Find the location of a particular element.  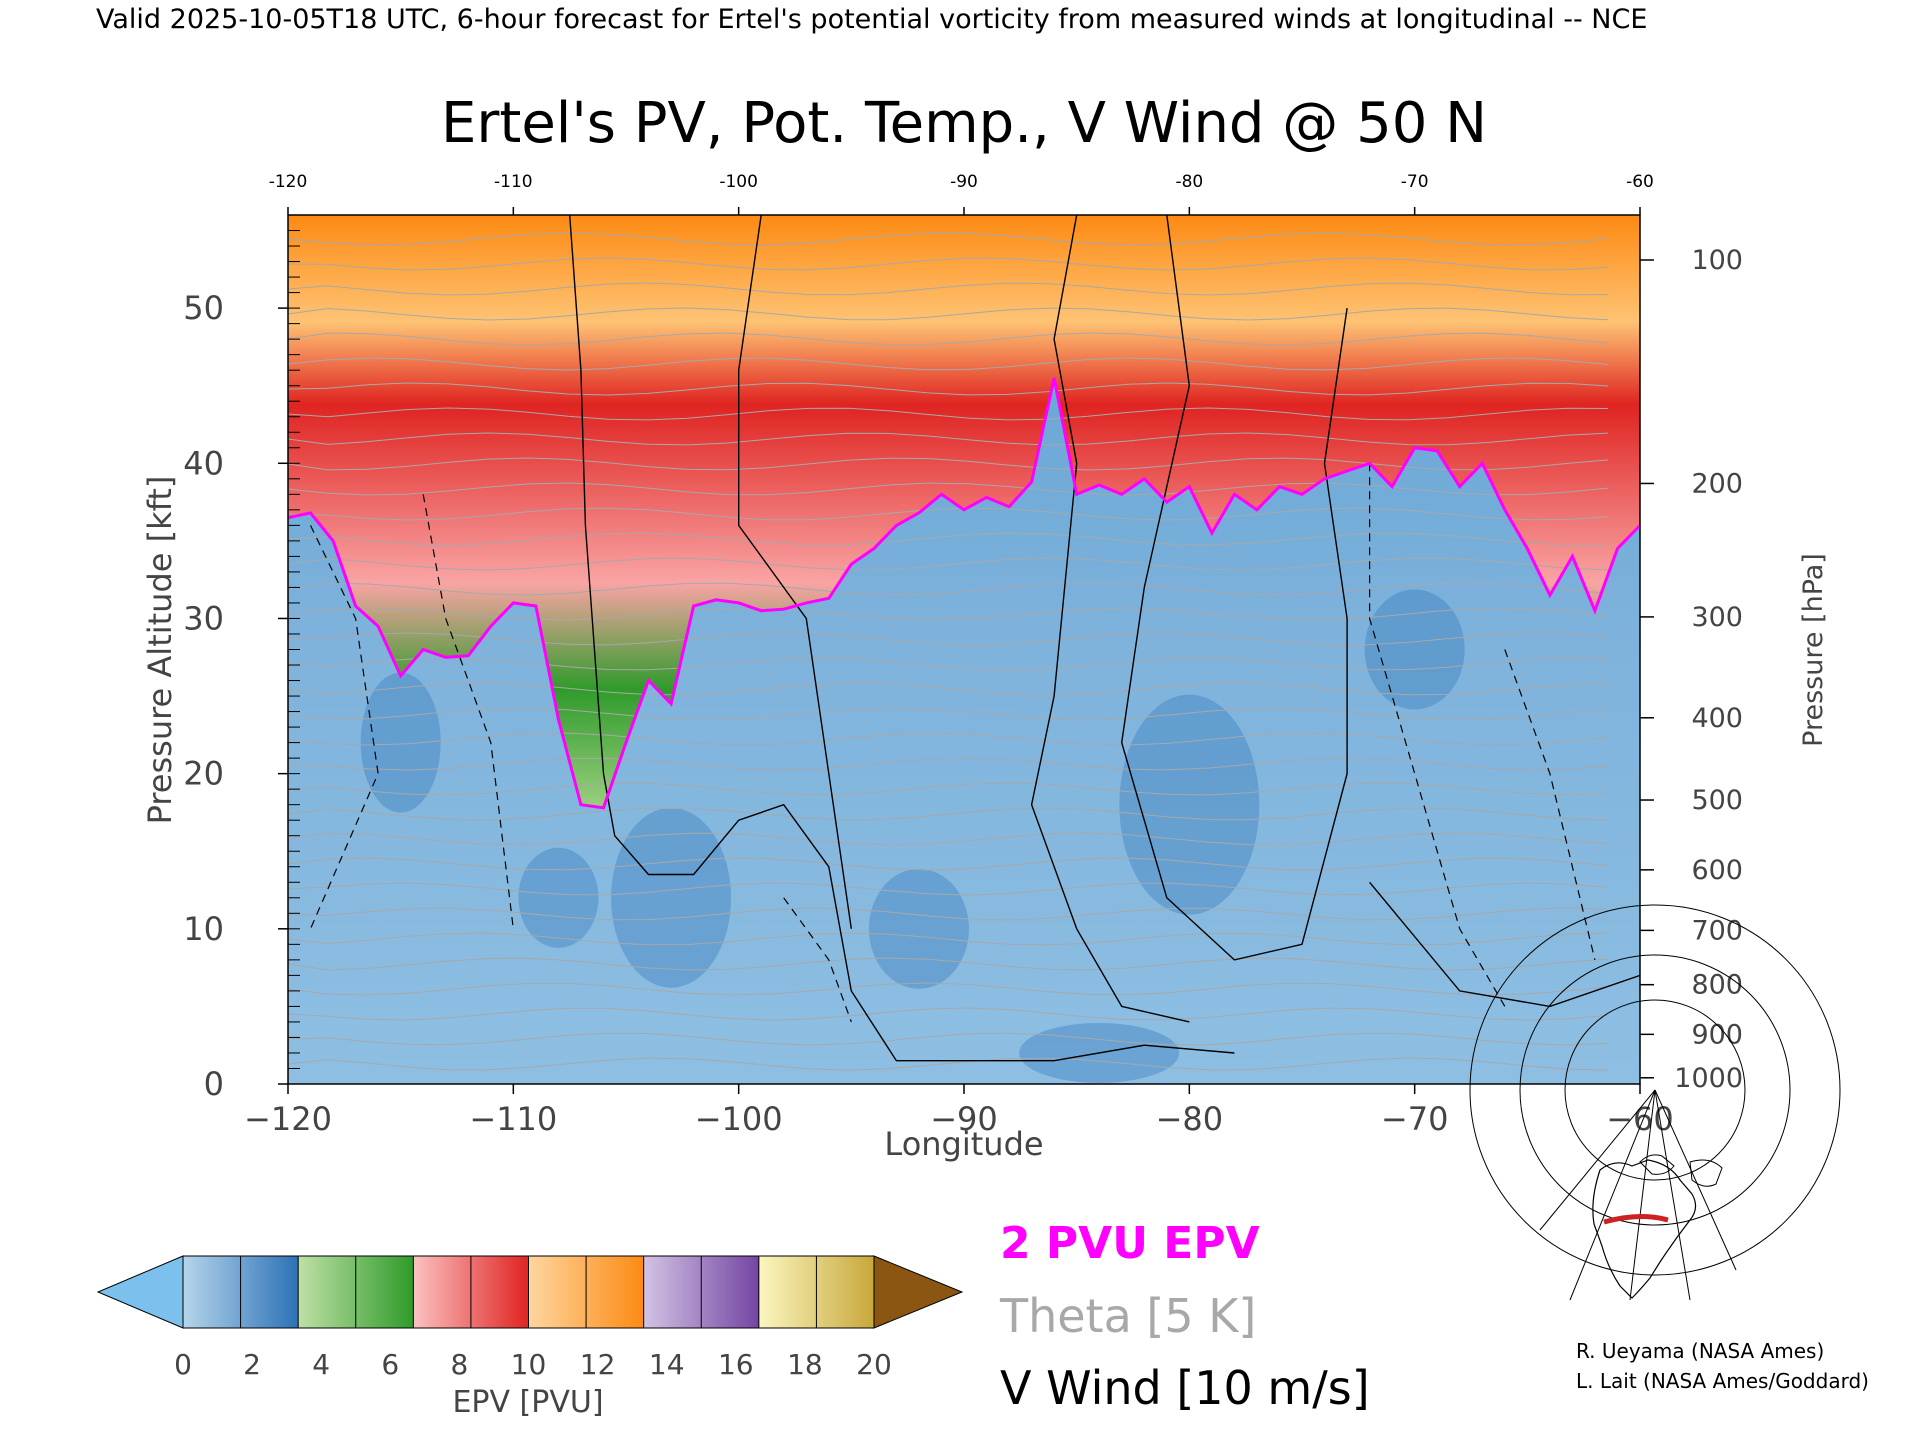

pressure-tick-label: 300 is located at coordinates (1717, 617).